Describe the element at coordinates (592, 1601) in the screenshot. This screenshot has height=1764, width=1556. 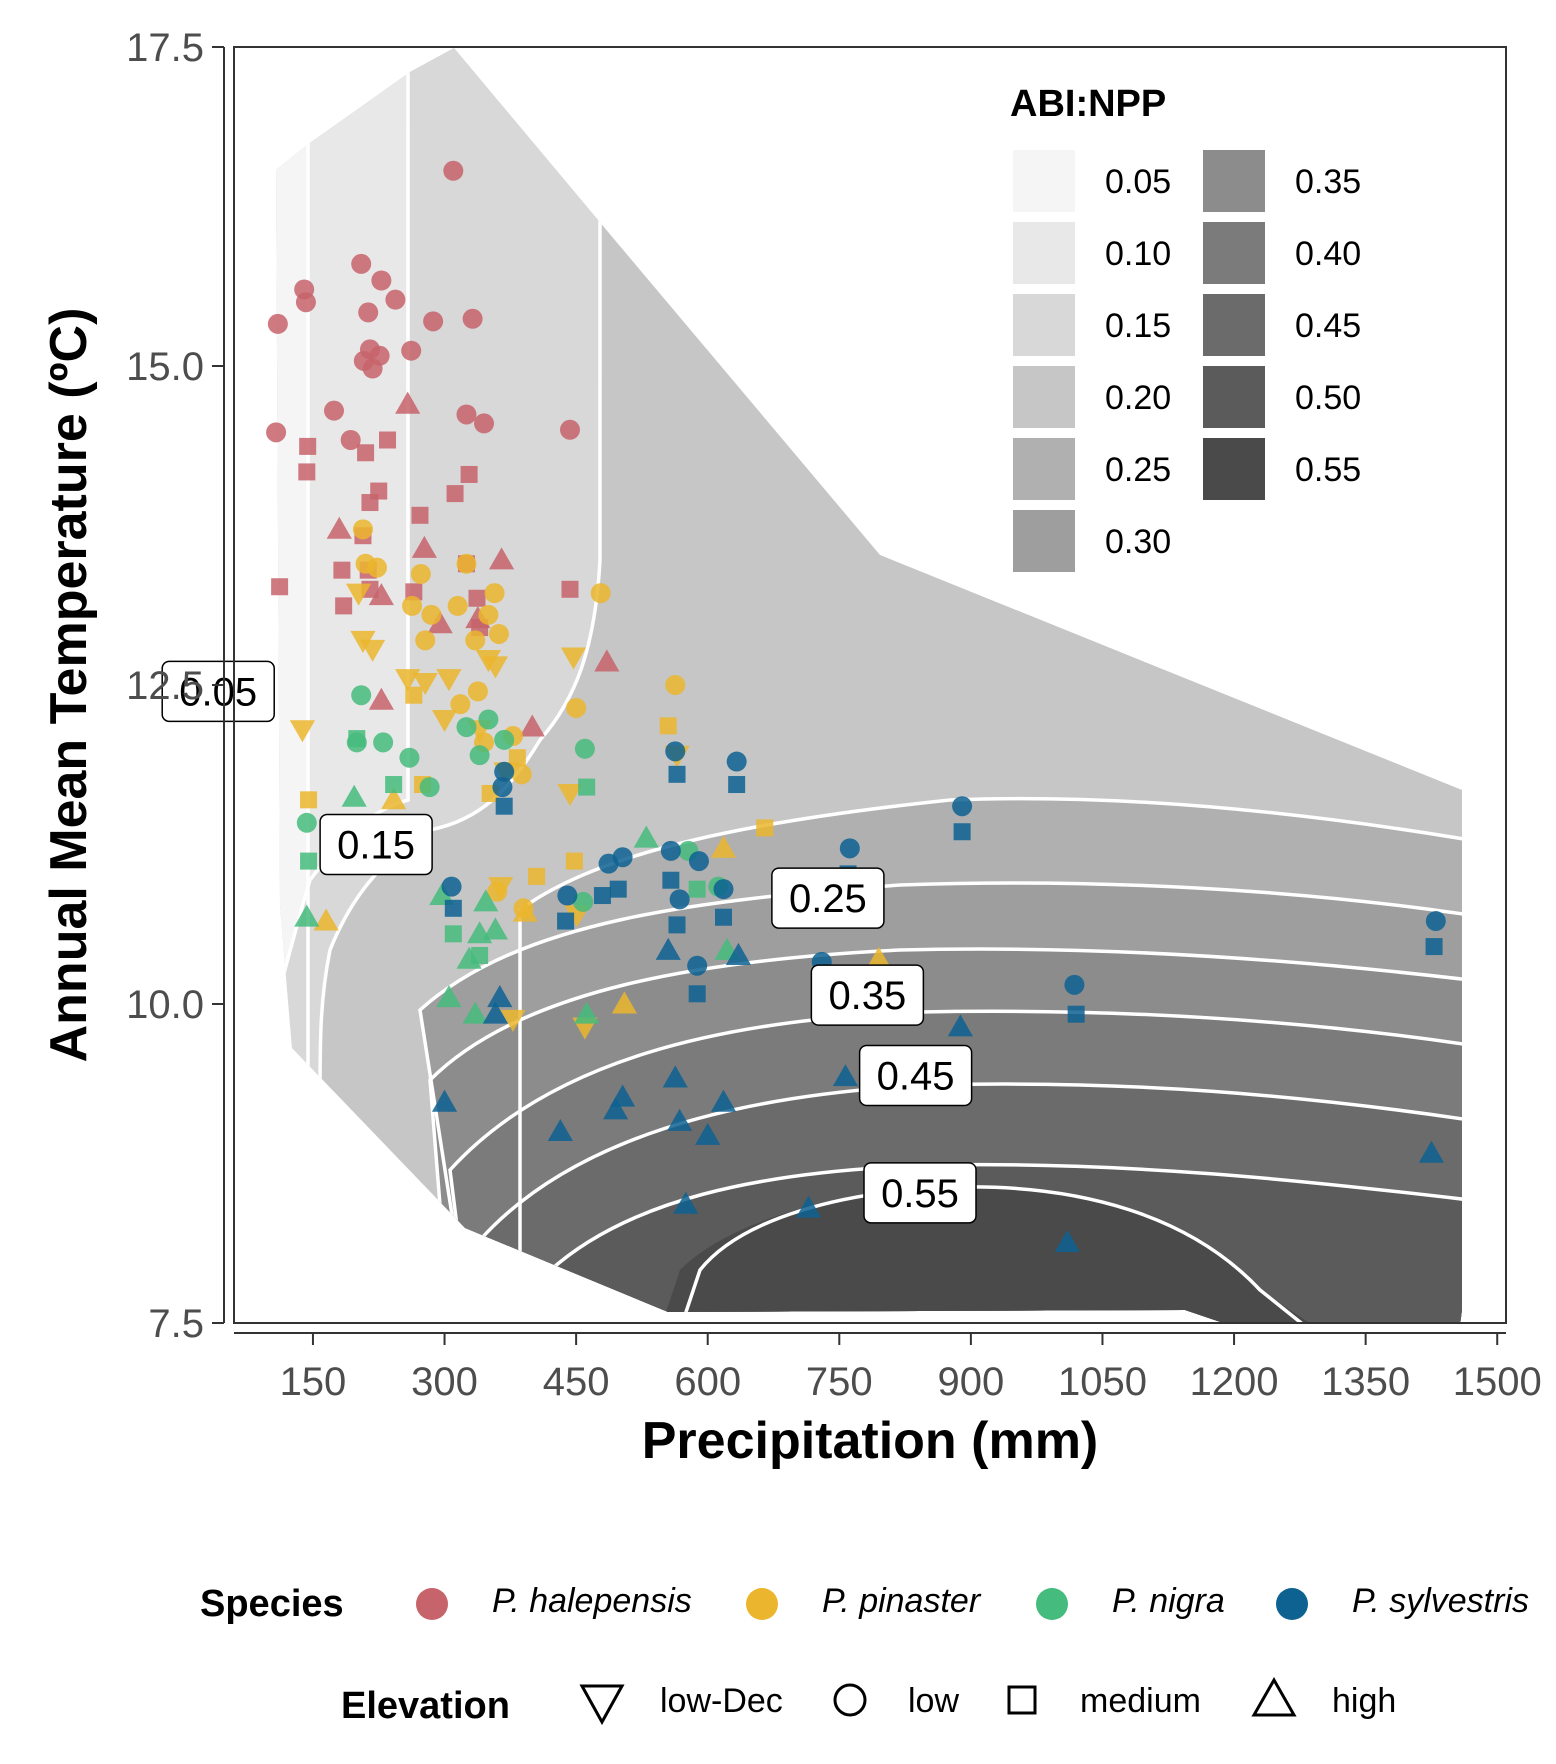
I see `species-legend-label: P. halepensis` at that location.